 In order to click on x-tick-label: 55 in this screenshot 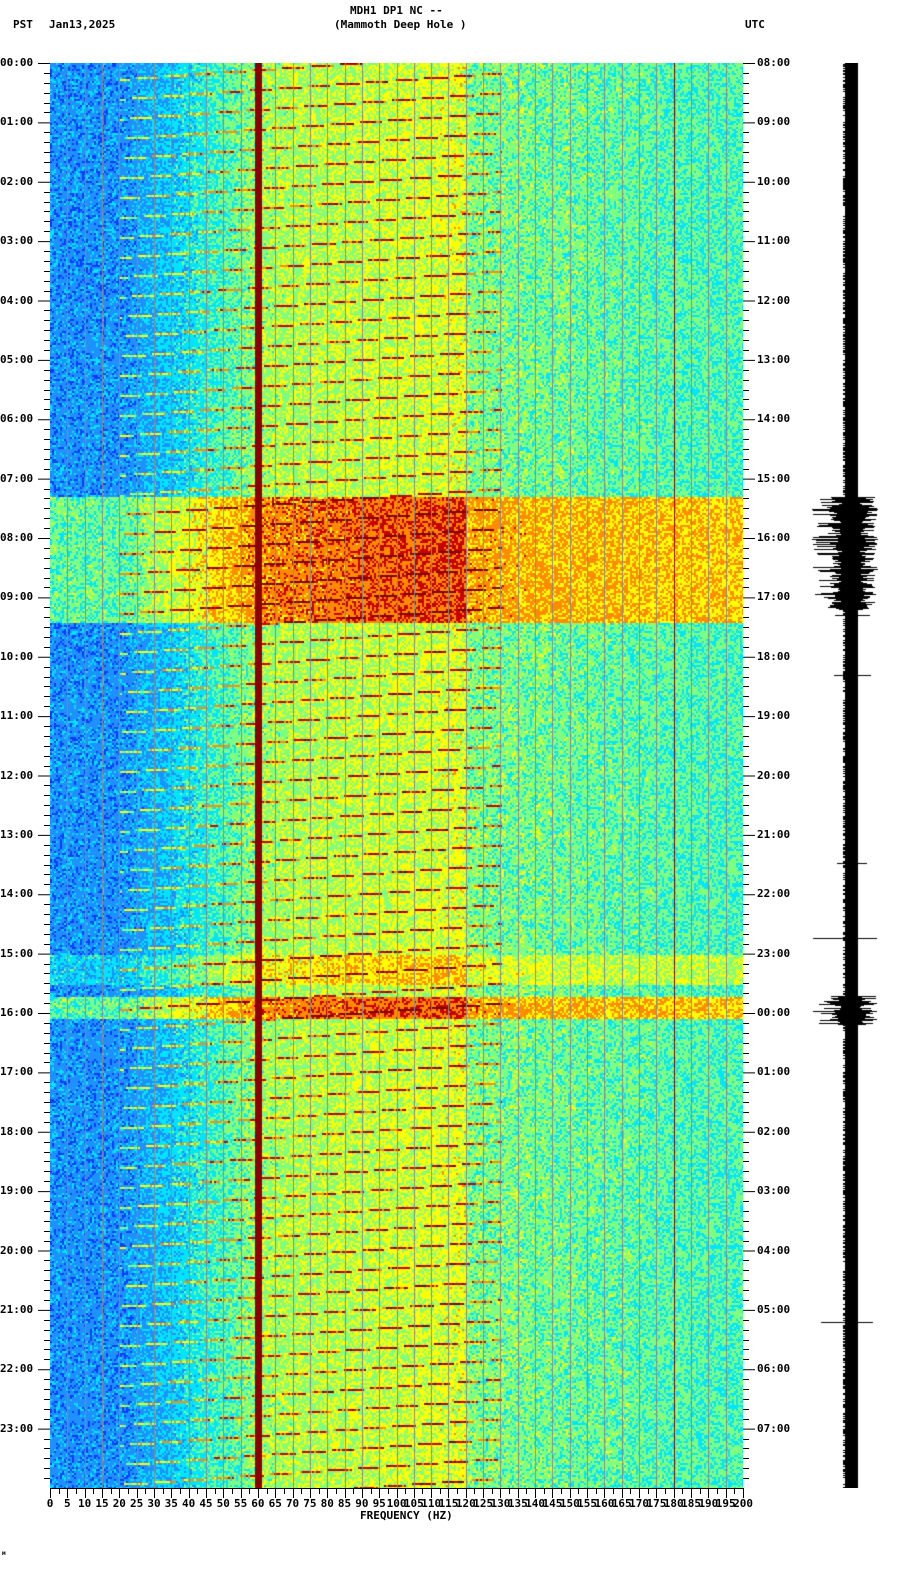, I will do `click(240, 1503)`.